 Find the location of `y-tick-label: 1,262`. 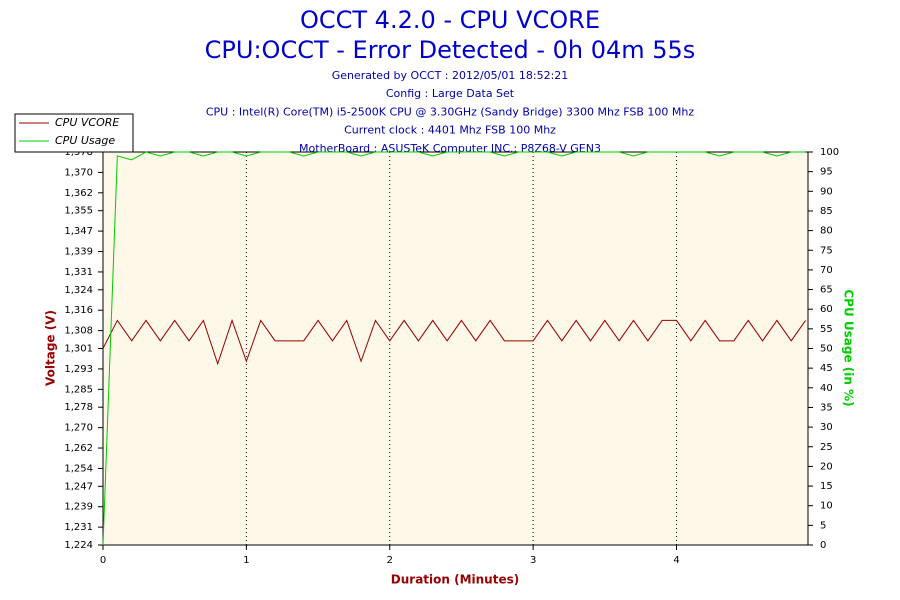

y-tick-label: 1,262 is located at coordinates (78, 448).